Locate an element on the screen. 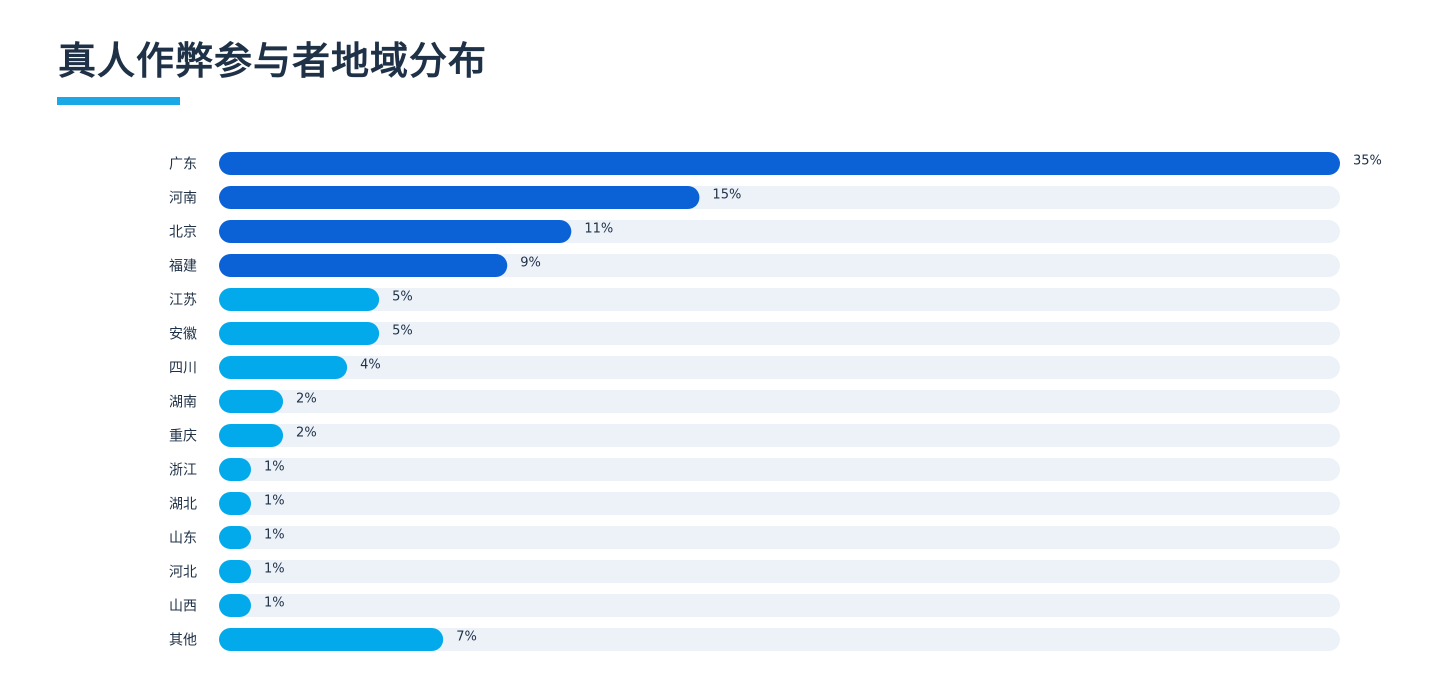 Image resolution: width=1437 pixels, height=698 pixels. value-label: 35% is located at coordinates (1367, 161).